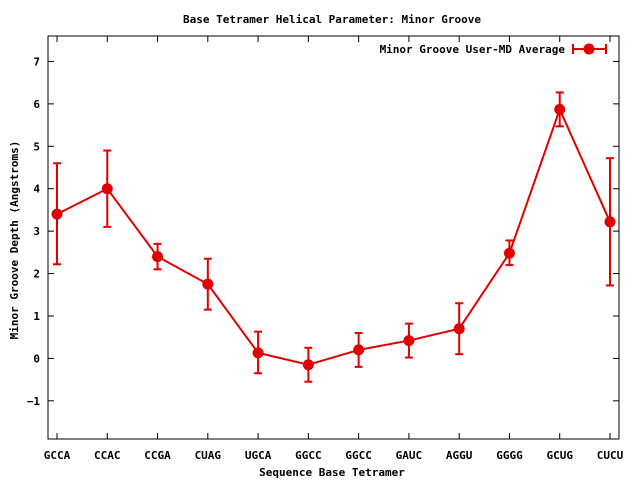  Describe the element at coordinates (107, 455) in the screenshot. I see `x-tick-label: CCAC` at that location.